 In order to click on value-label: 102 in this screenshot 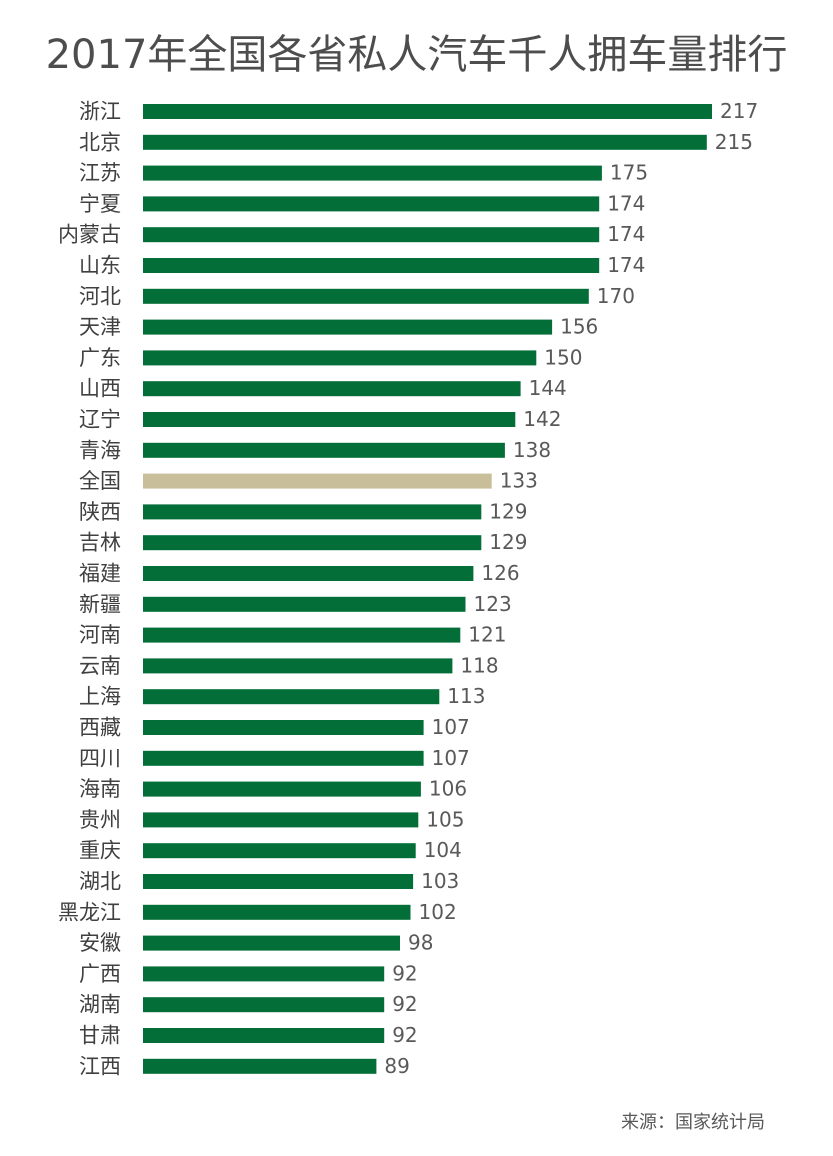, I will do `click(438, 912)`.